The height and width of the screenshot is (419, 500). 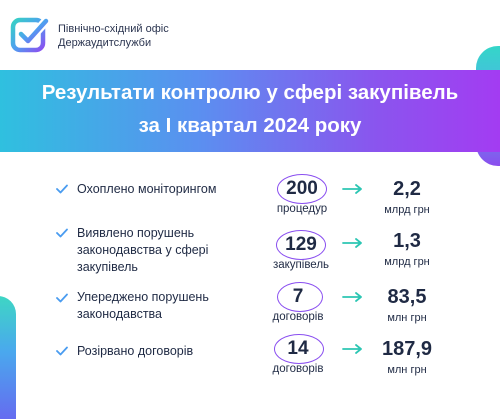 I want to click on stat-label: Охоплено моніторингом, so click(x=172, y=189).